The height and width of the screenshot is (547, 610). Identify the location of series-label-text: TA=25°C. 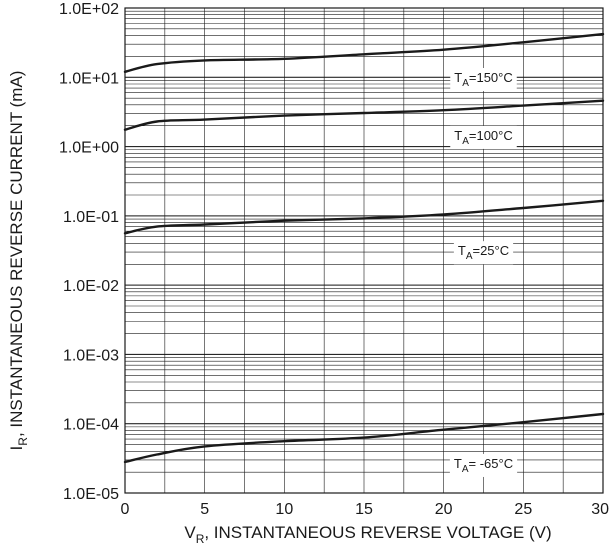
(483, 252).